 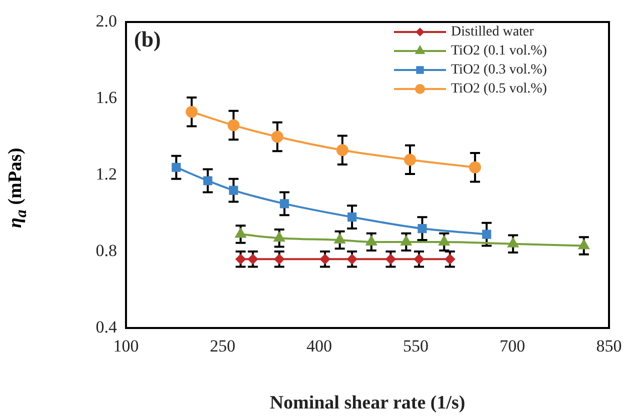 I want to click on x-tick-label: 550, so click(x=416, y=346).